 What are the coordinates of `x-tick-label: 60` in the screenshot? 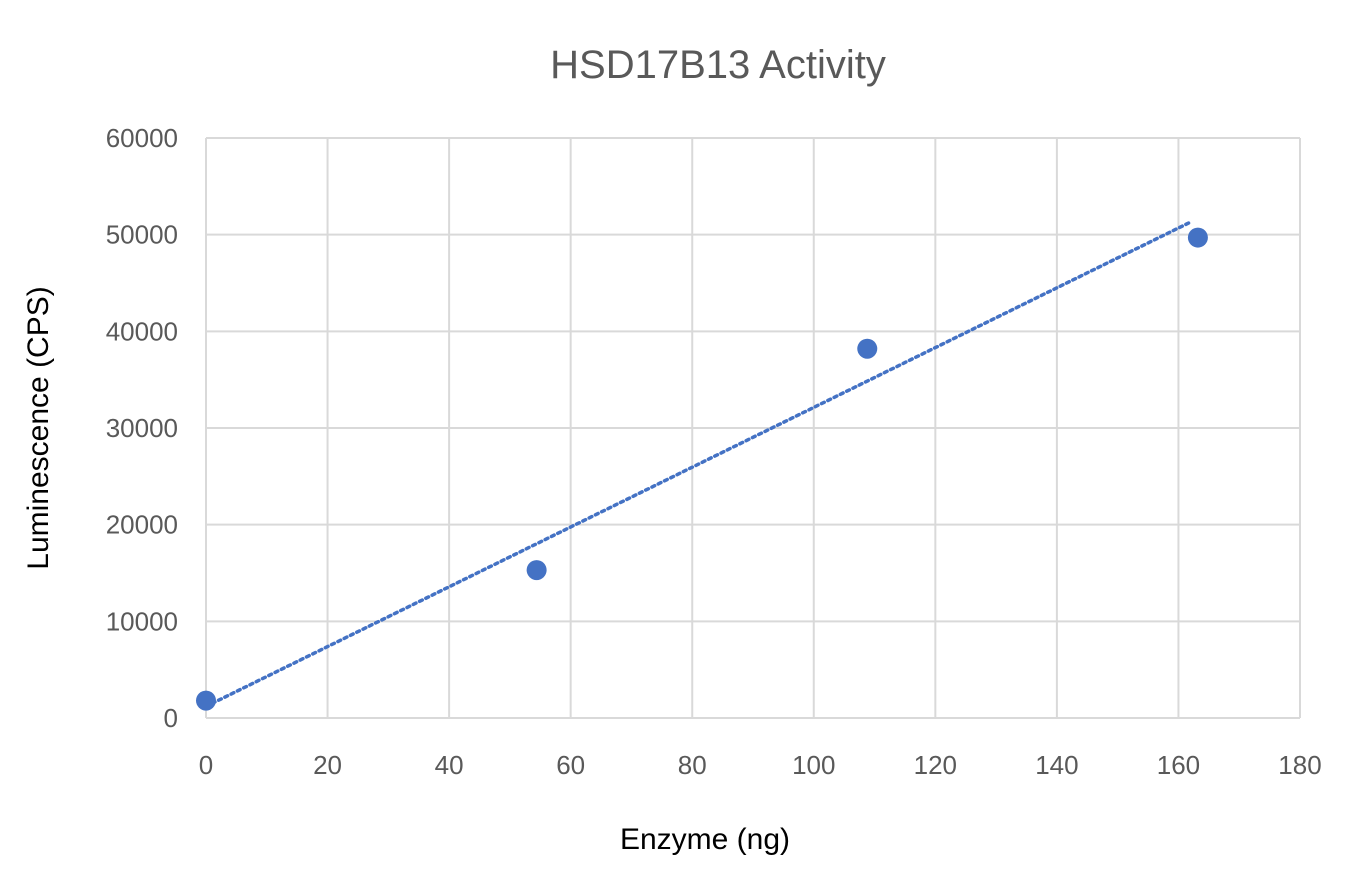 It's located at (570, 765).